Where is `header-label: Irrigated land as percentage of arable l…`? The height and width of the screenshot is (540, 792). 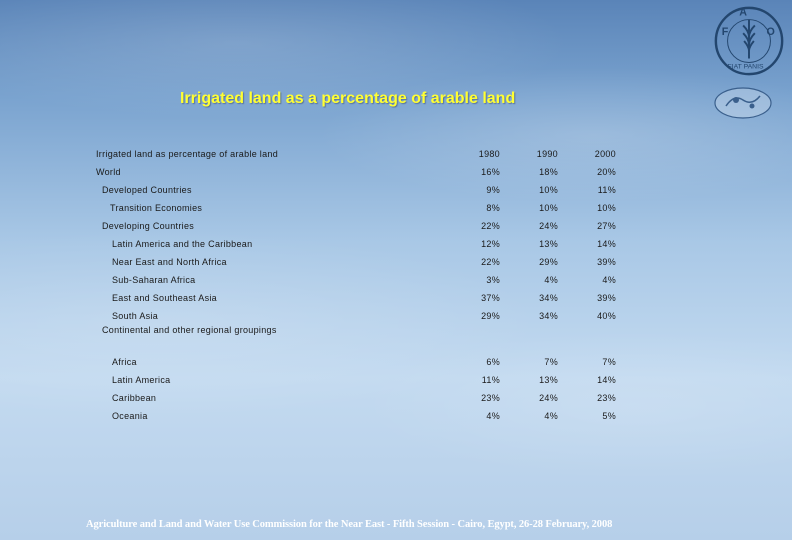
header-label: Irrigated land as percentage of arable l… is located at coordinates (187, 154).